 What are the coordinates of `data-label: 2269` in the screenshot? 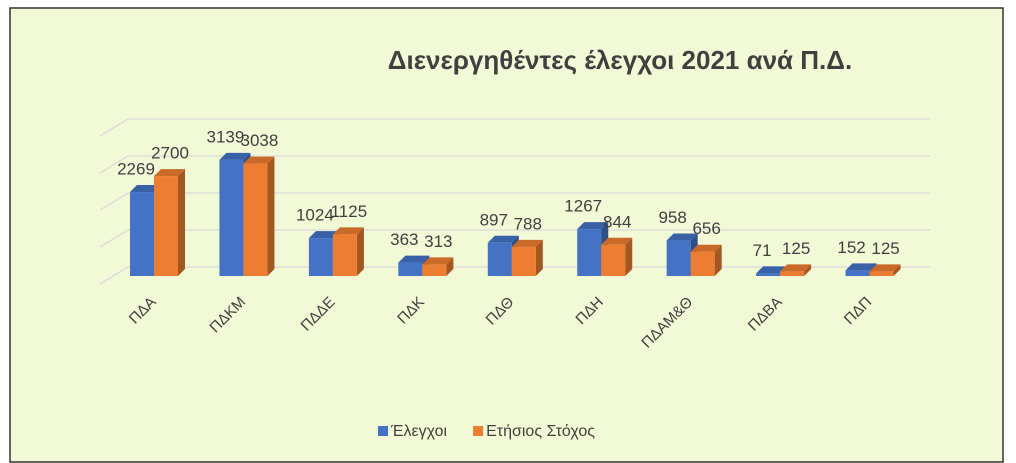 It's located at (136, 169).